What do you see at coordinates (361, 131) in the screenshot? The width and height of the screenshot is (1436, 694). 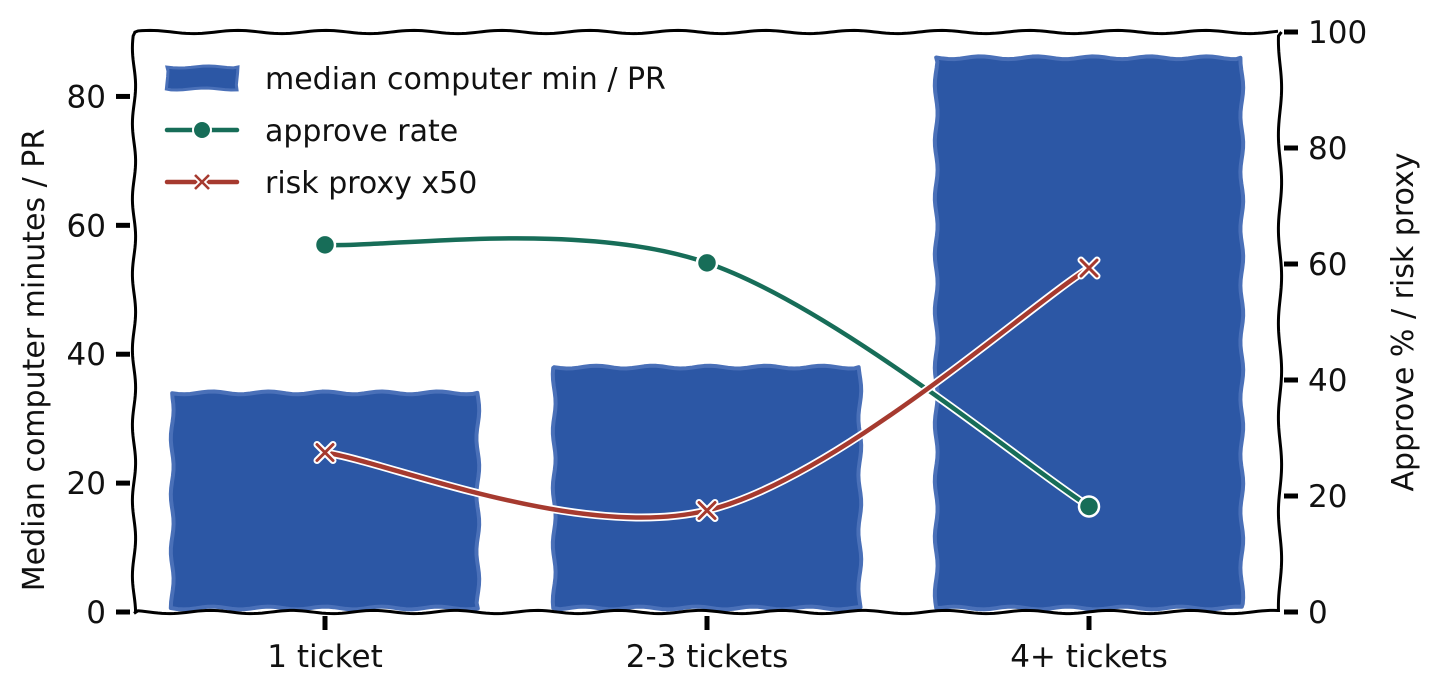 I see `legend-label: approve rate` at bounding box center [361, 131].